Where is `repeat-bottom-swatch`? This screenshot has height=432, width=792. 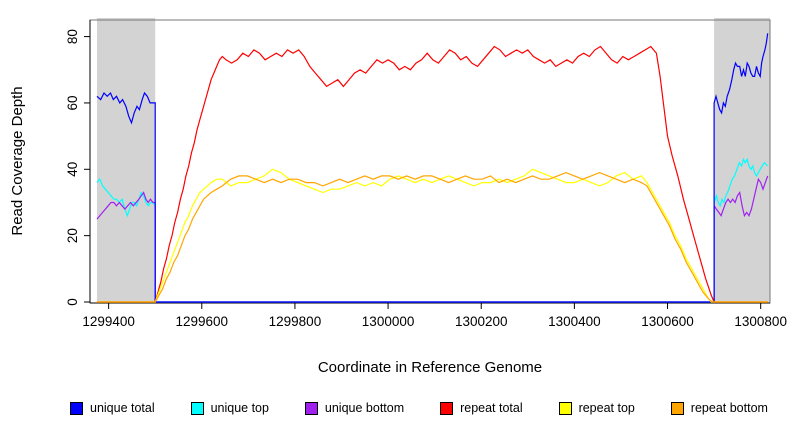 repeat-bottom-swatch is located at coordinates (677, 408).